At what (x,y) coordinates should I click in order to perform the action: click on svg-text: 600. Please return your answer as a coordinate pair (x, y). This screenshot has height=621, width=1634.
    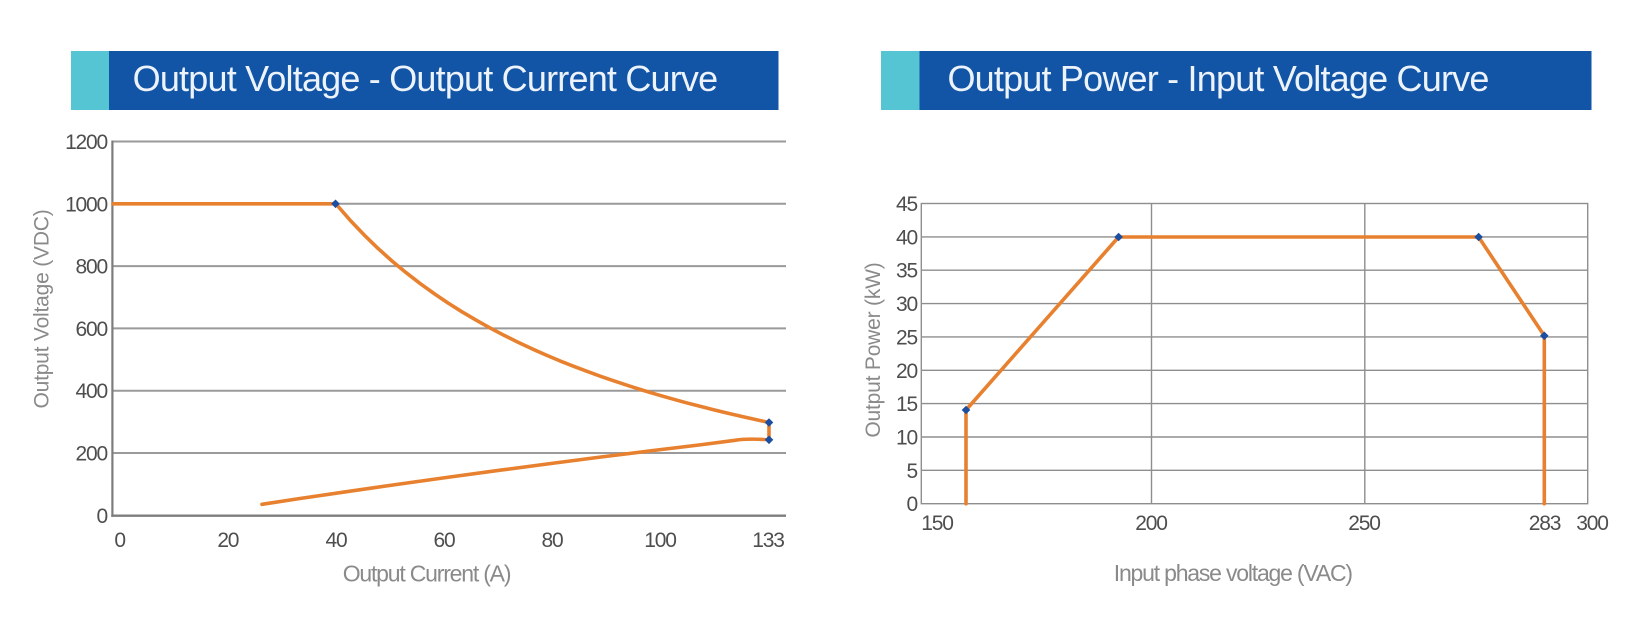
    Looking at the image, I should click on (92, 329).